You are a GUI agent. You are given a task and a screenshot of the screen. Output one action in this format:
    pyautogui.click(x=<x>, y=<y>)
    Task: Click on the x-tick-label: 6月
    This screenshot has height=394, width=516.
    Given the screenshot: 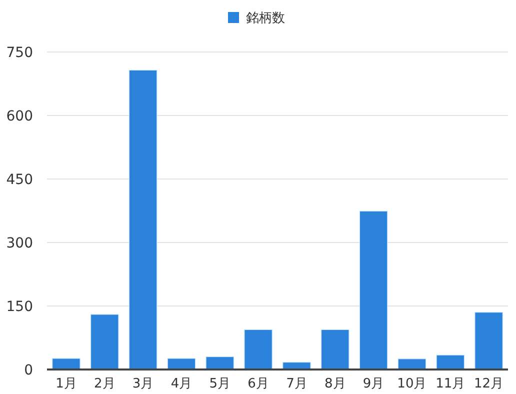 What is the action you would take?
    pyautogui.click(x=258, y=384)
    